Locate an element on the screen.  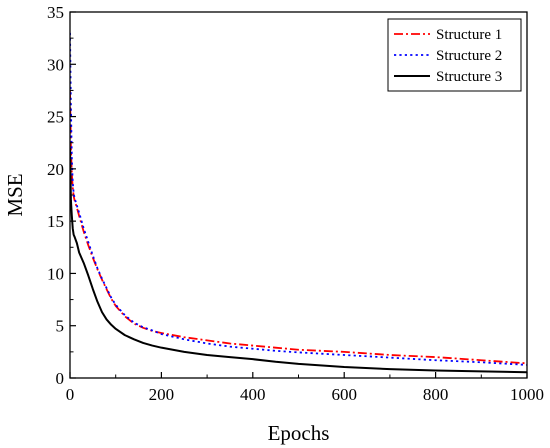
x-tick-label: 400 is located at coordinates (253, 394).